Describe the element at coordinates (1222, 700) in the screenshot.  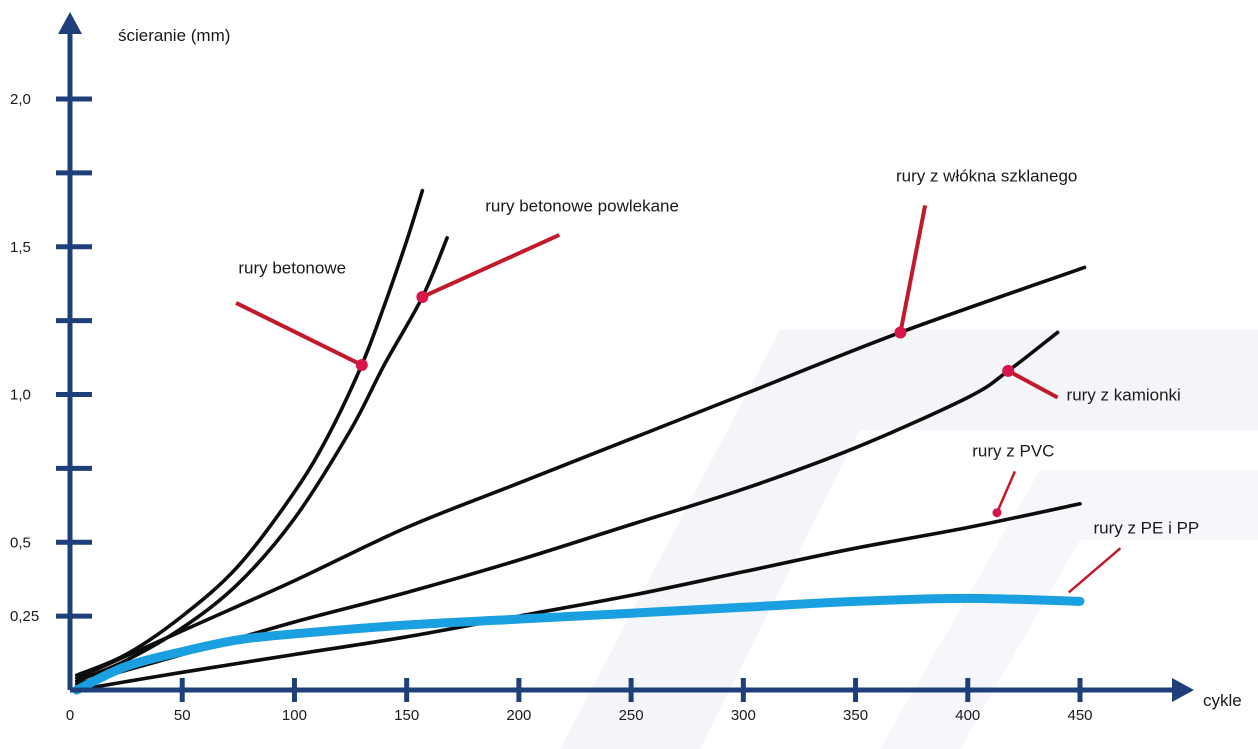
I see `x-axis-title: cykle` at that location.